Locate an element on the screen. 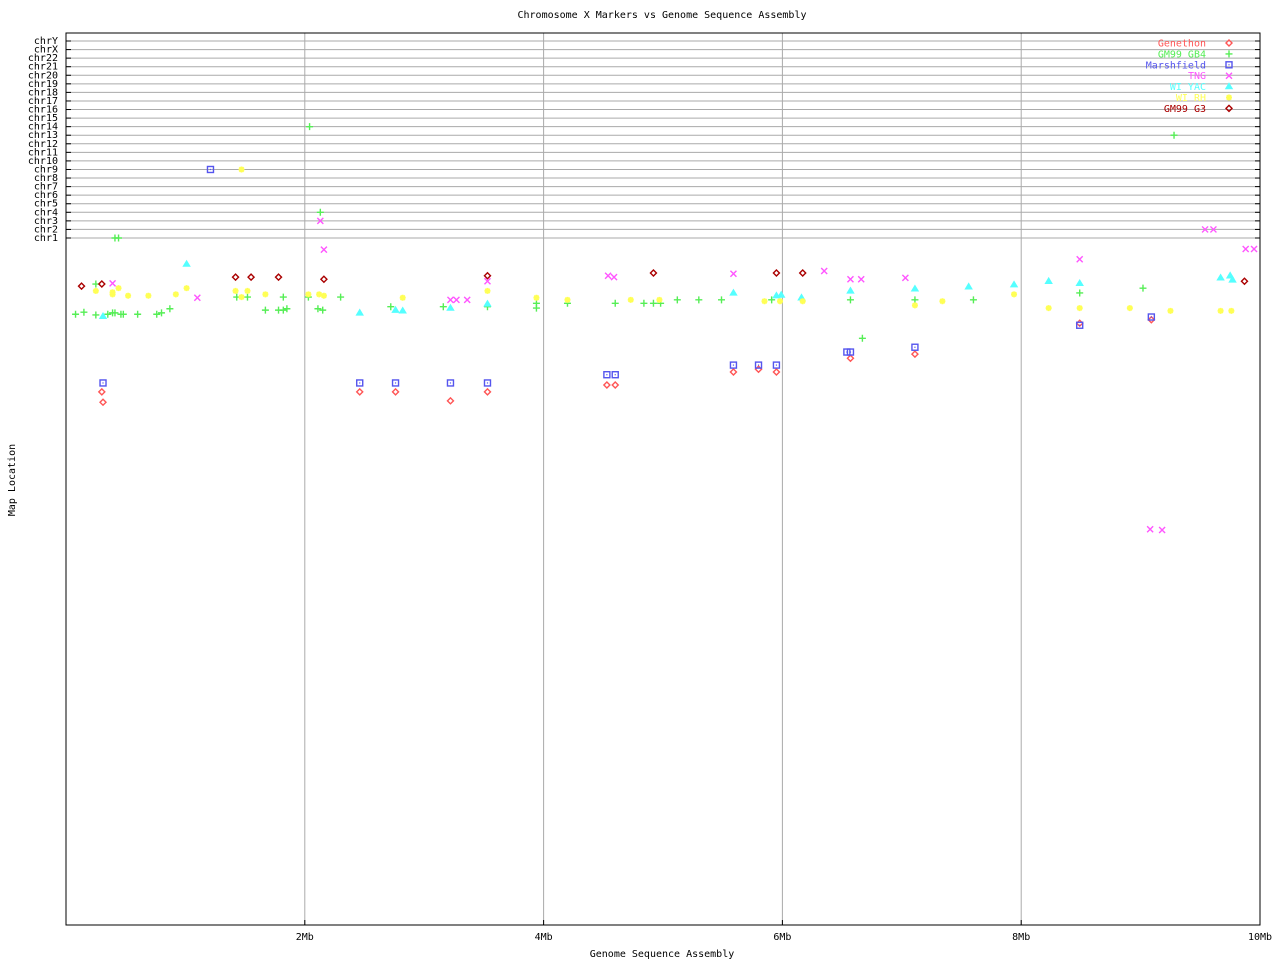 This screenshot has width=1280, height=960. series-genethon is located at coordinates (626, 361).